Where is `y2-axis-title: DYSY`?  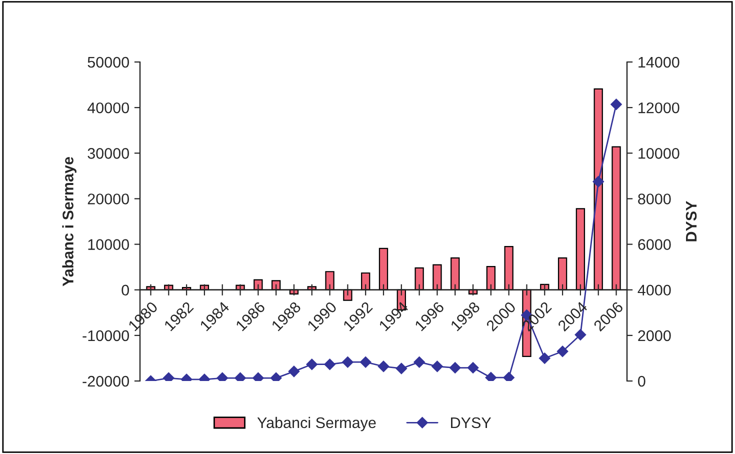 y2-axis-title: DYSY is located at coordinates (691, 221).